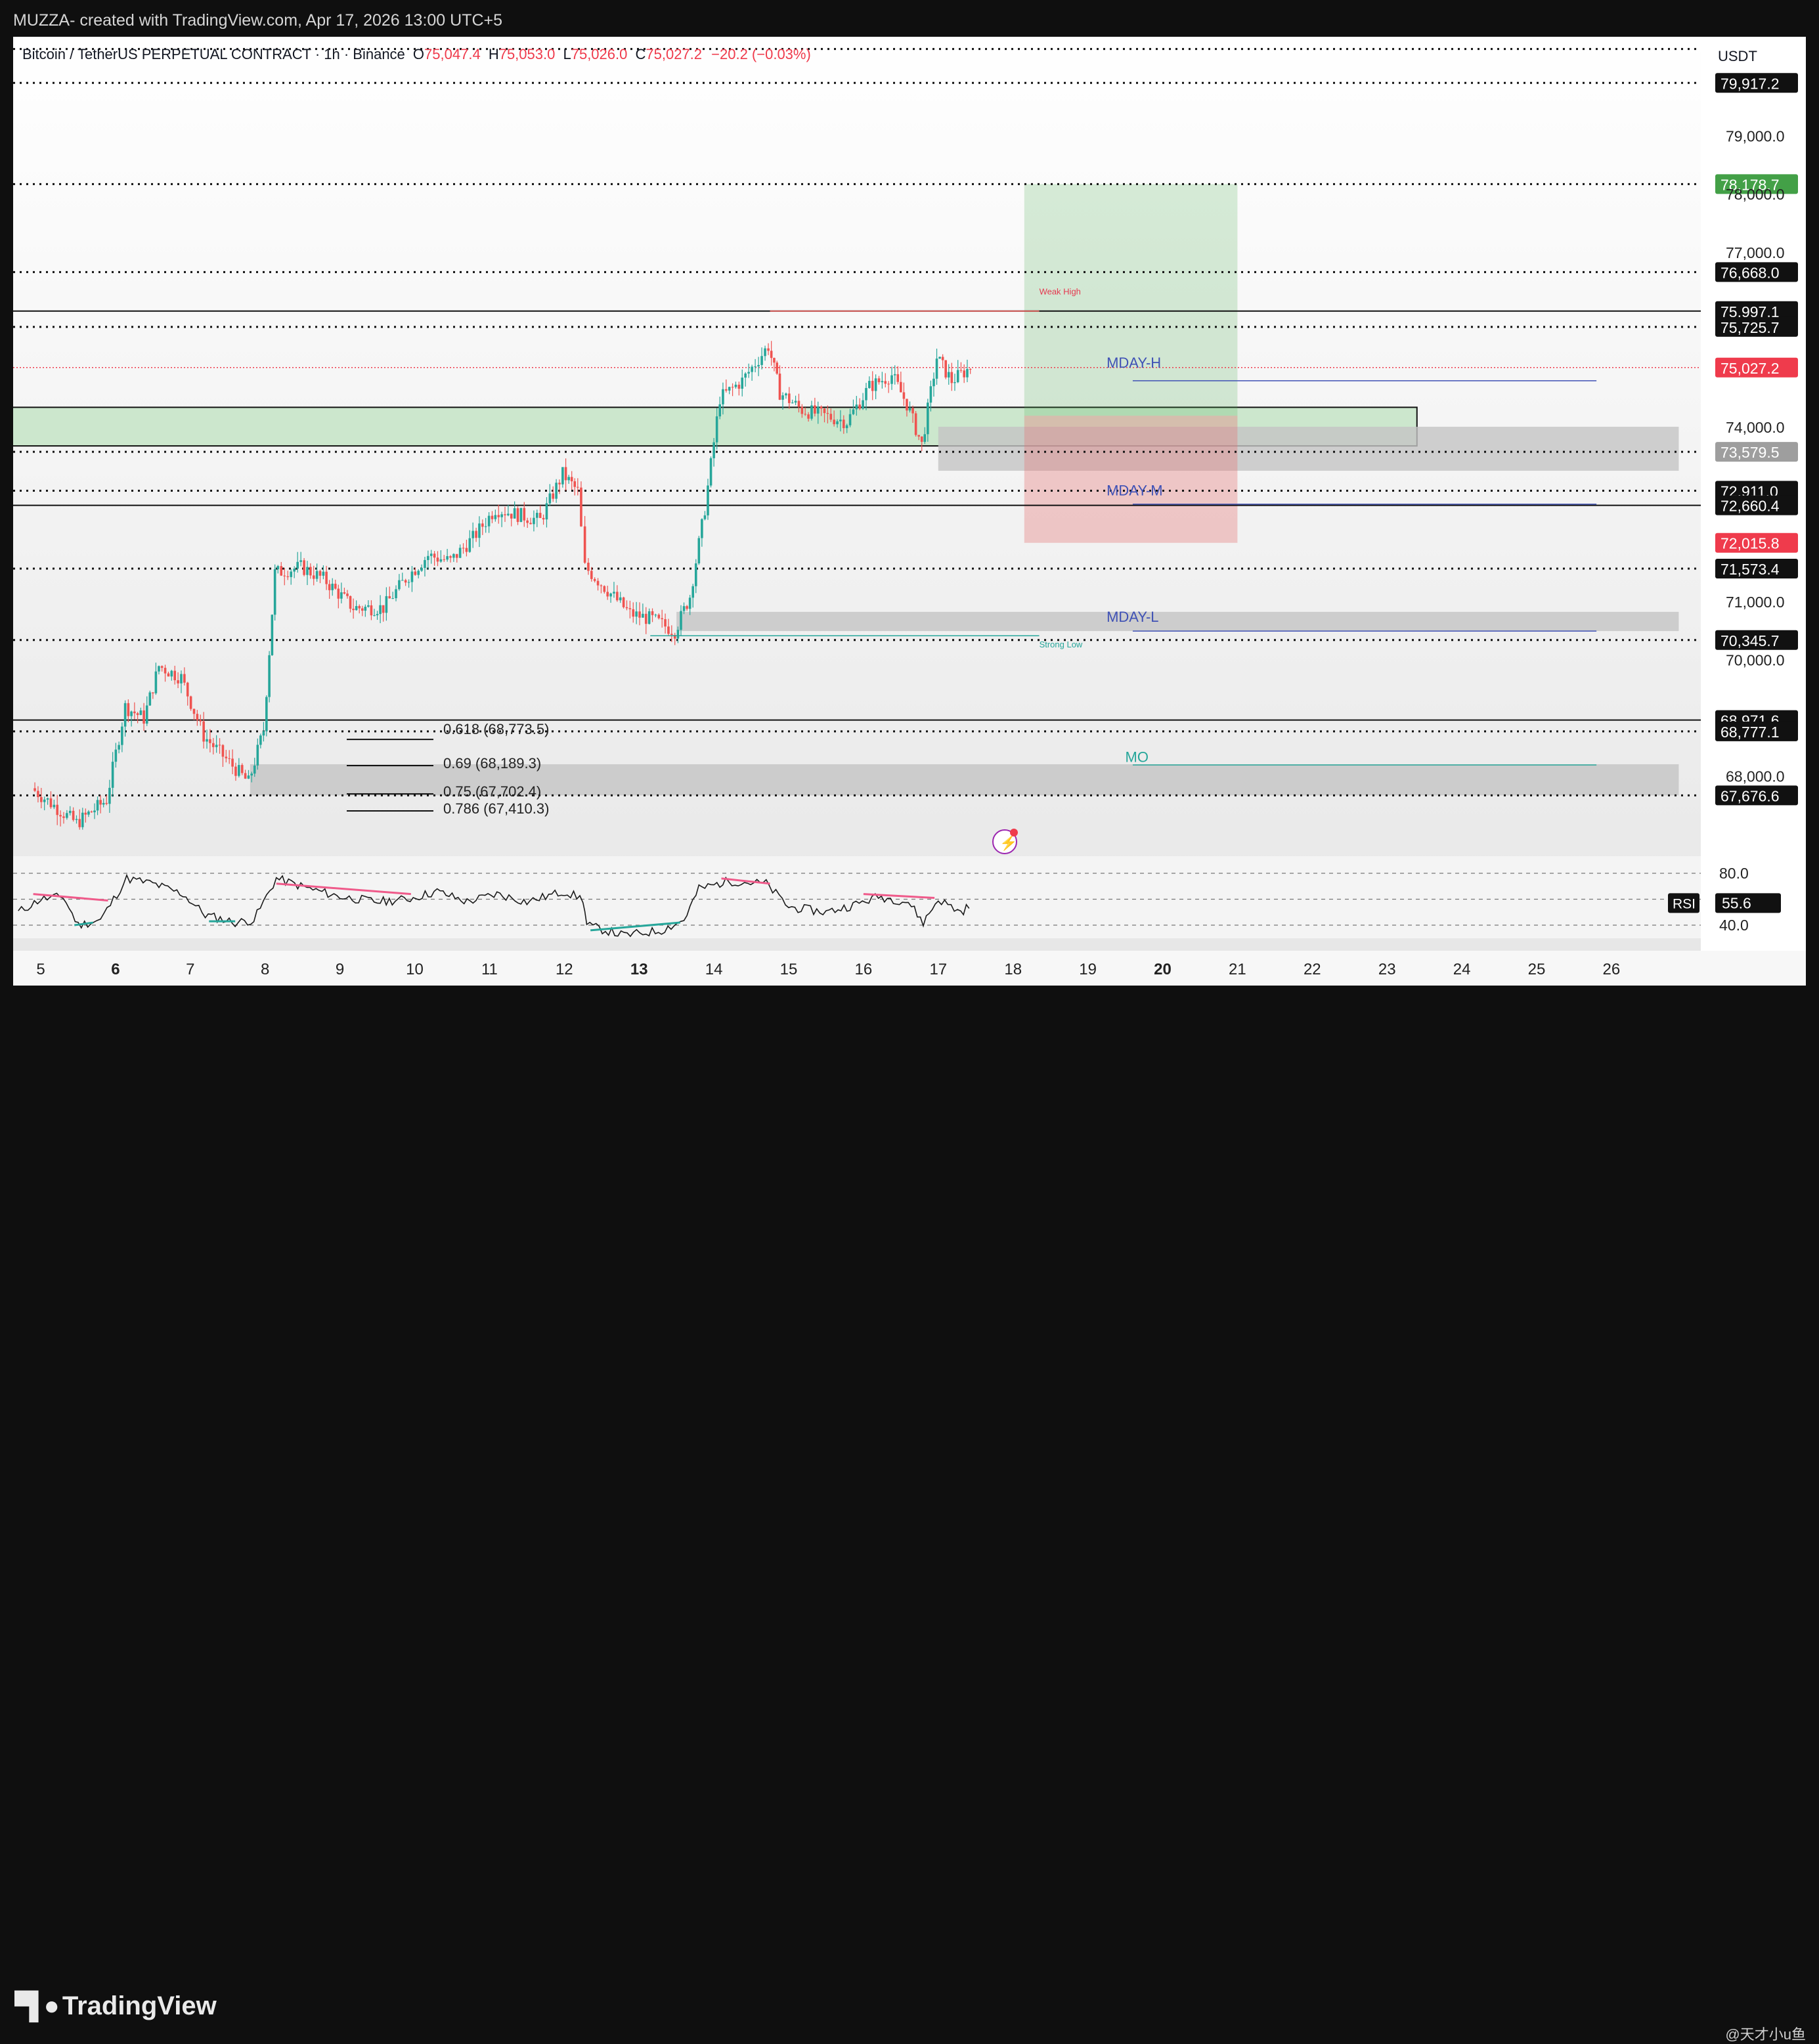 The width and height of the screenshot is (1819, 2044). Describe the element at coordinates (1137, 757) in the screenshot. I see `annotation-5: MO` at that location.